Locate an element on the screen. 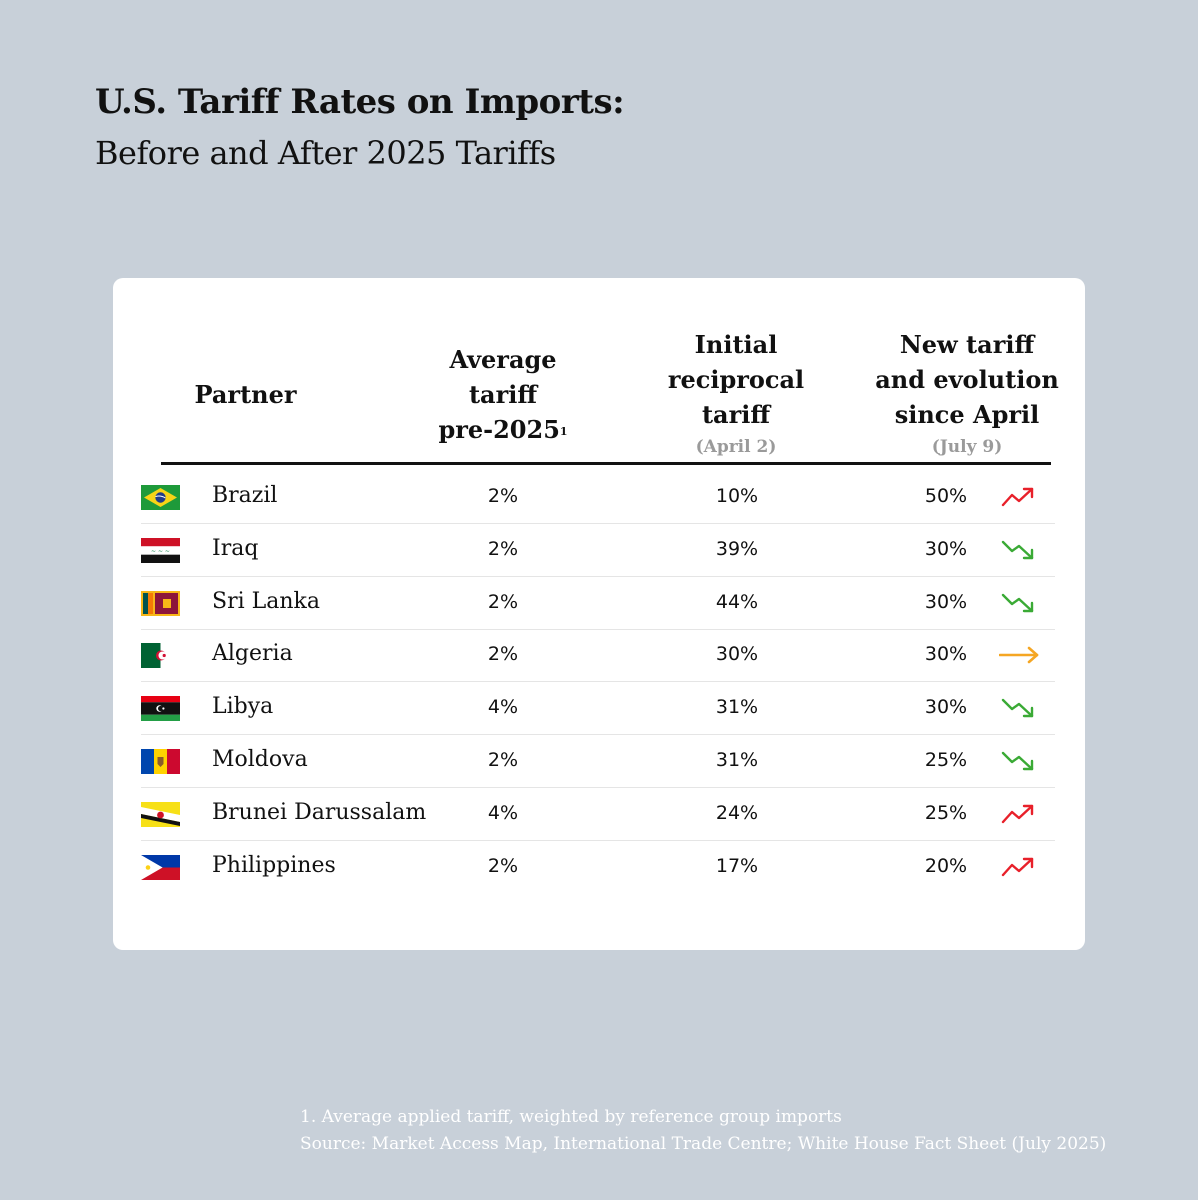 The height and width of the screenshot is (1200, 1198). table-row: Brunei Darussalam 4% 24% 25% is located at coordinates (598, 814).